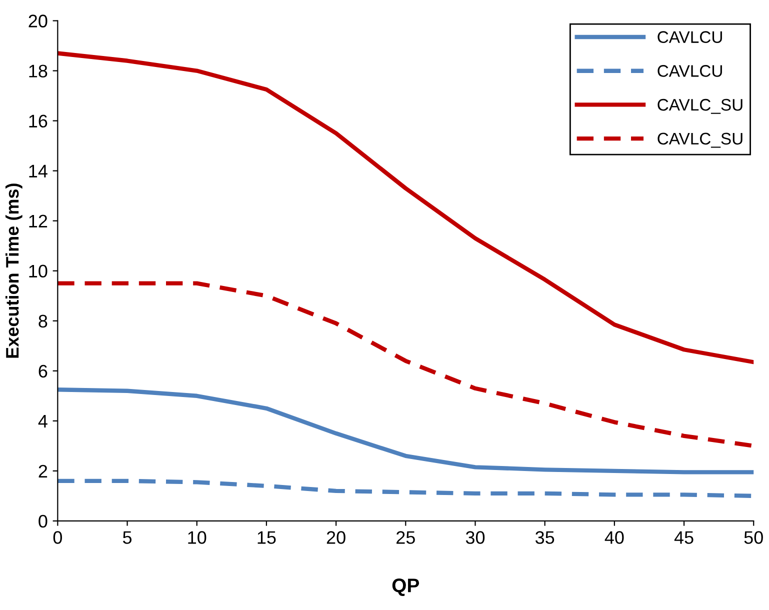  What do you see at coordinates (43, 371) in the screenshot?
I see `y-tick-label: 6` at bounding box center [43, 371].